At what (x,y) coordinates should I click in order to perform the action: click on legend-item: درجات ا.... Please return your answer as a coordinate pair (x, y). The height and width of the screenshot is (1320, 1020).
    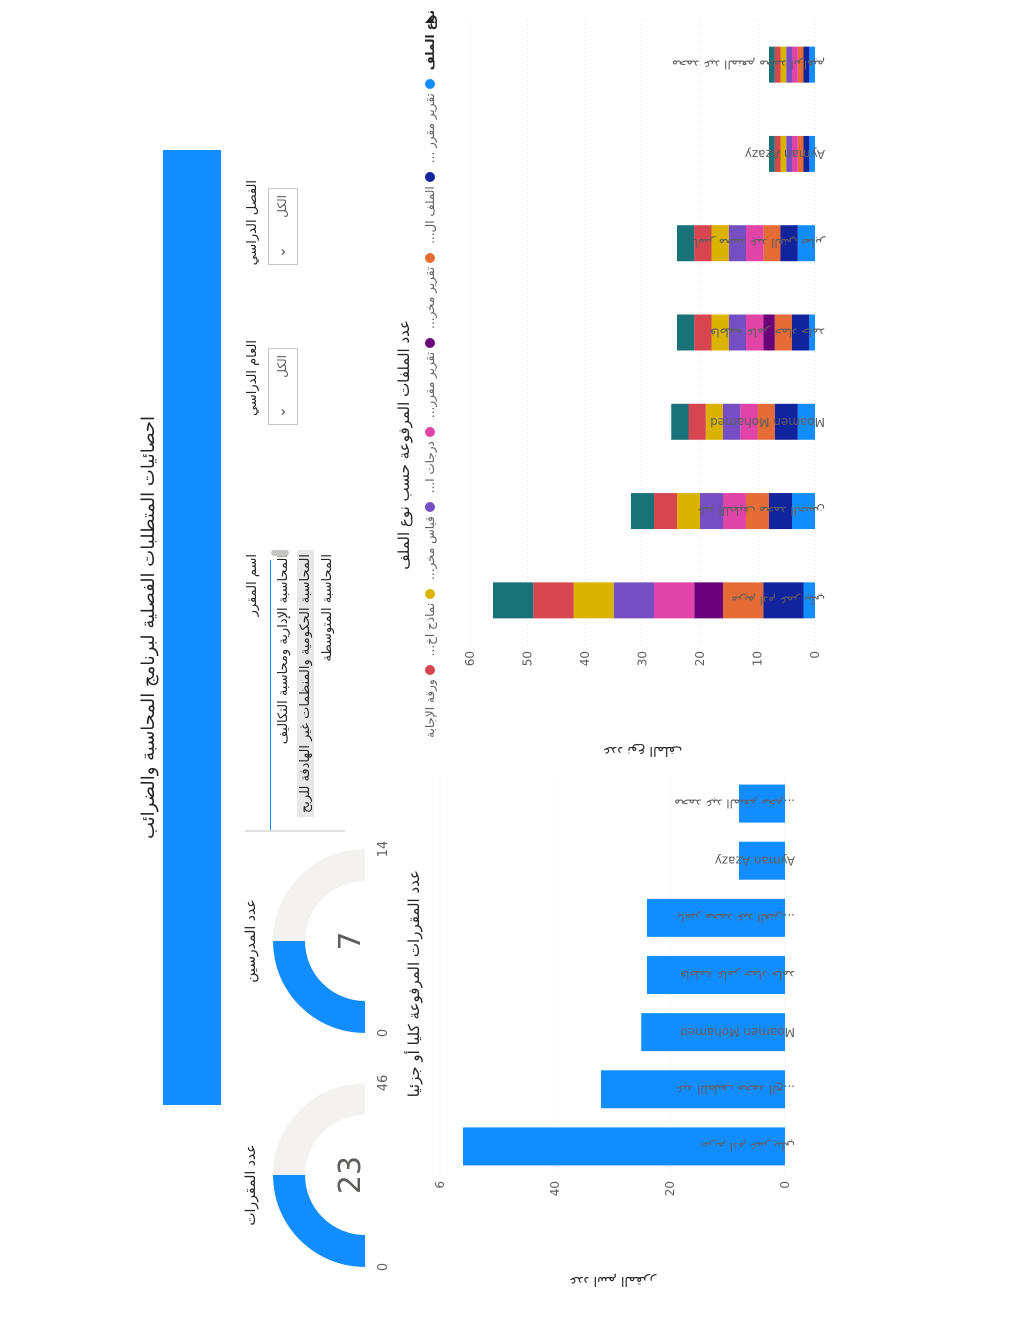
    Looking at the image, I should click on (430, 460).